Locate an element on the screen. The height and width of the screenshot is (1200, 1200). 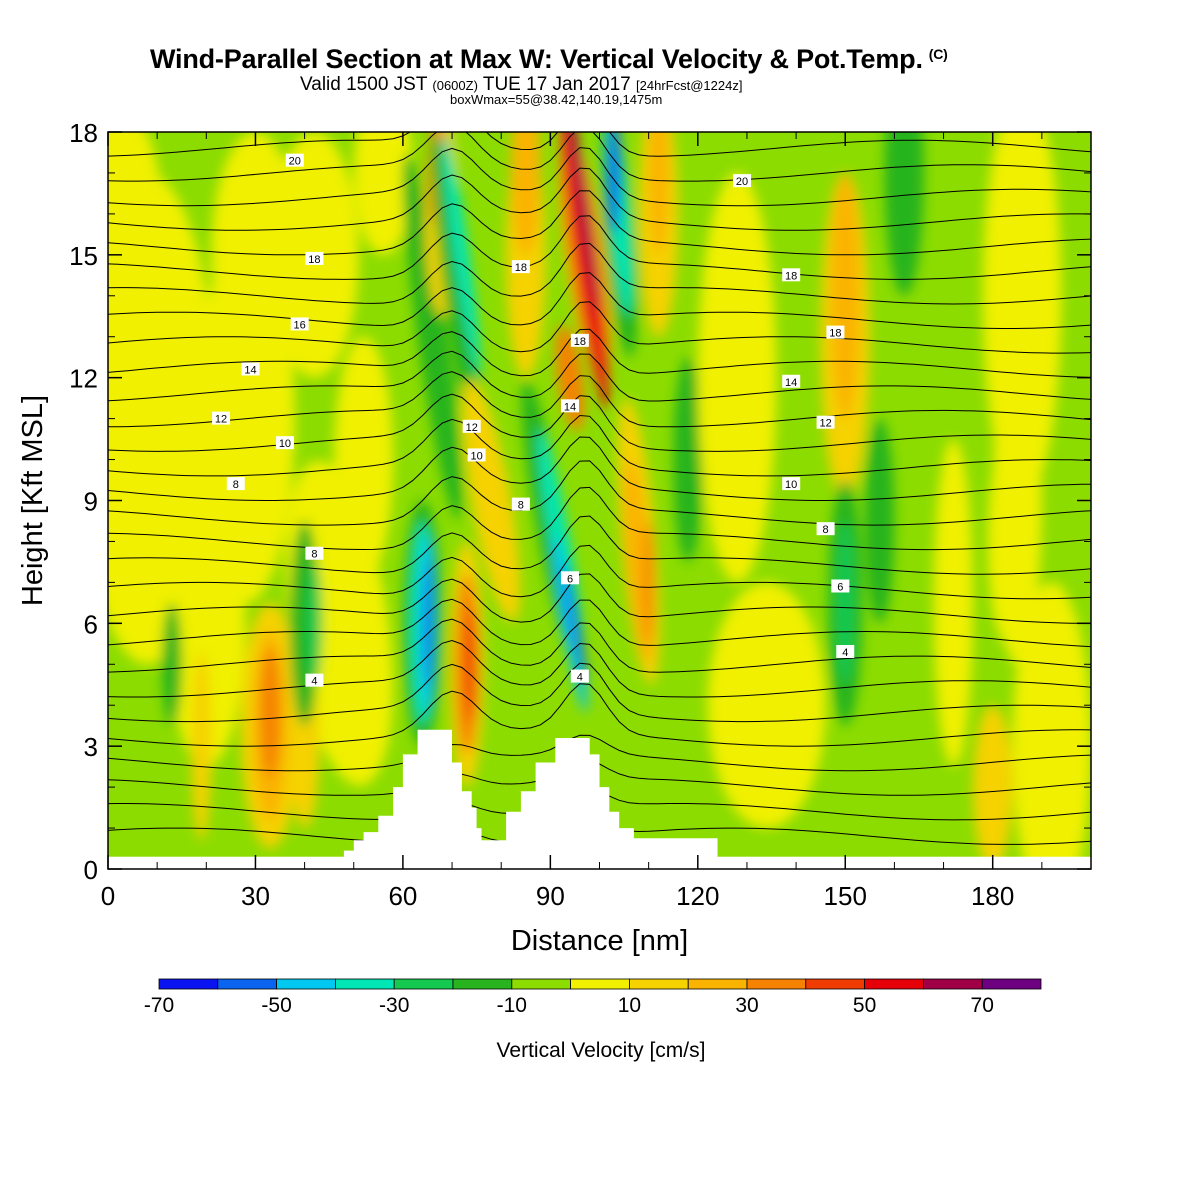
contour-label: 6 is located at coordinates (570, 578).